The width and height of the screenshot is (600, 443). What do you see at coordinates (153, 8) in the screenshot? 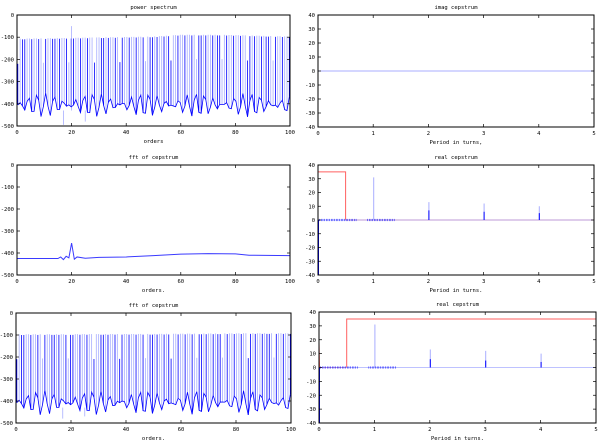
I see `subplot-title: power spectrum` at bounding box center [153, 8].